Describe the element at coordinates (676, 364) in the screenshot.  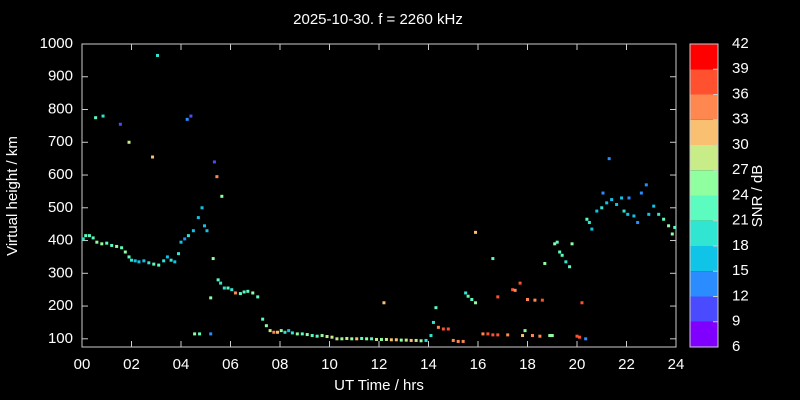
I see `x-tick-label: 24` at that location.